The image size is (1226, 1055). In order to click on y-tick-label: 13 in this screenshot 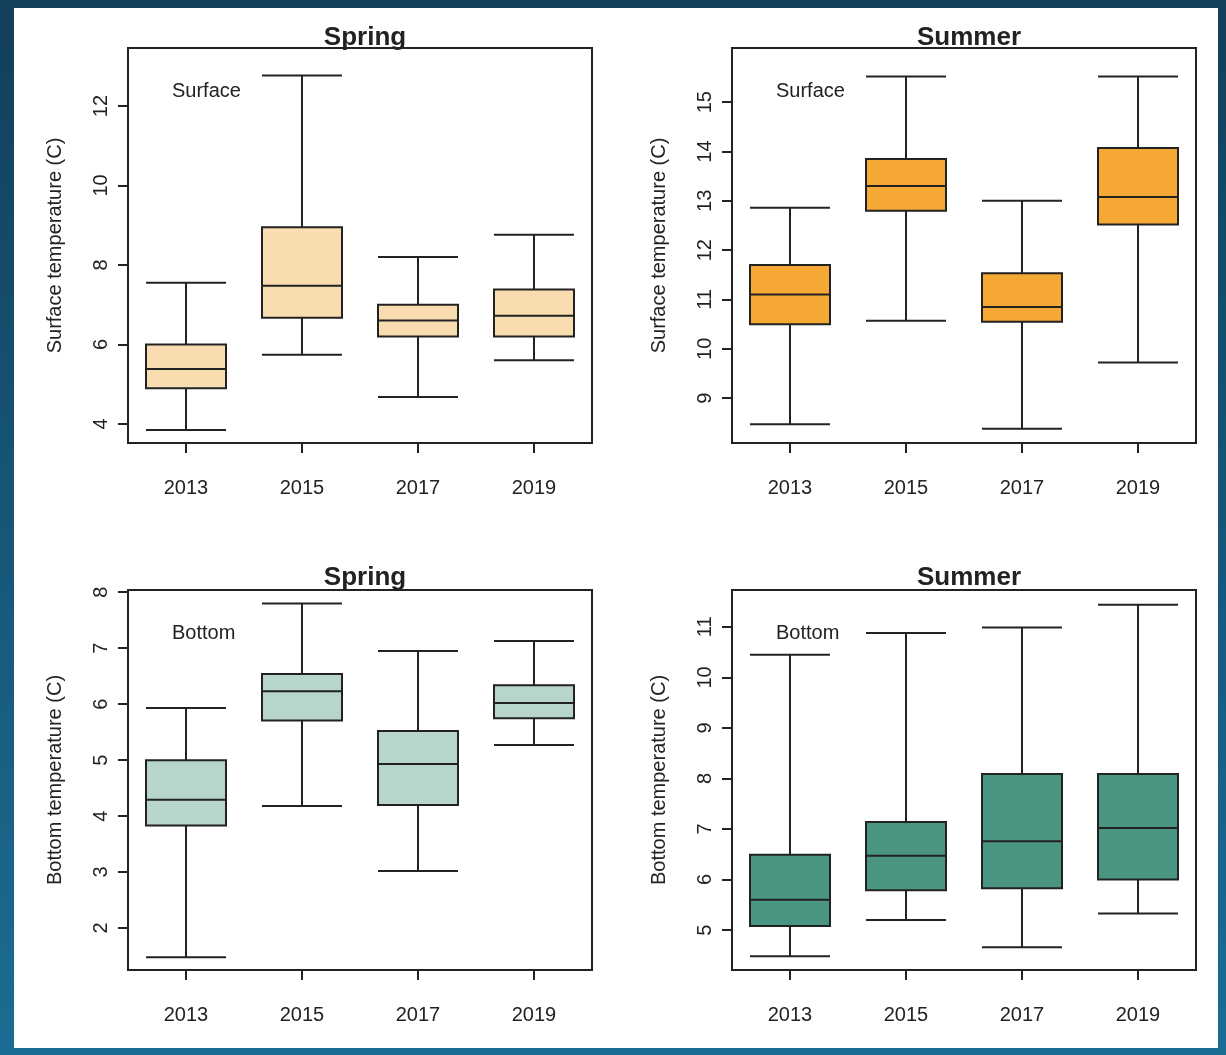, I will do `click(704, 200)`.